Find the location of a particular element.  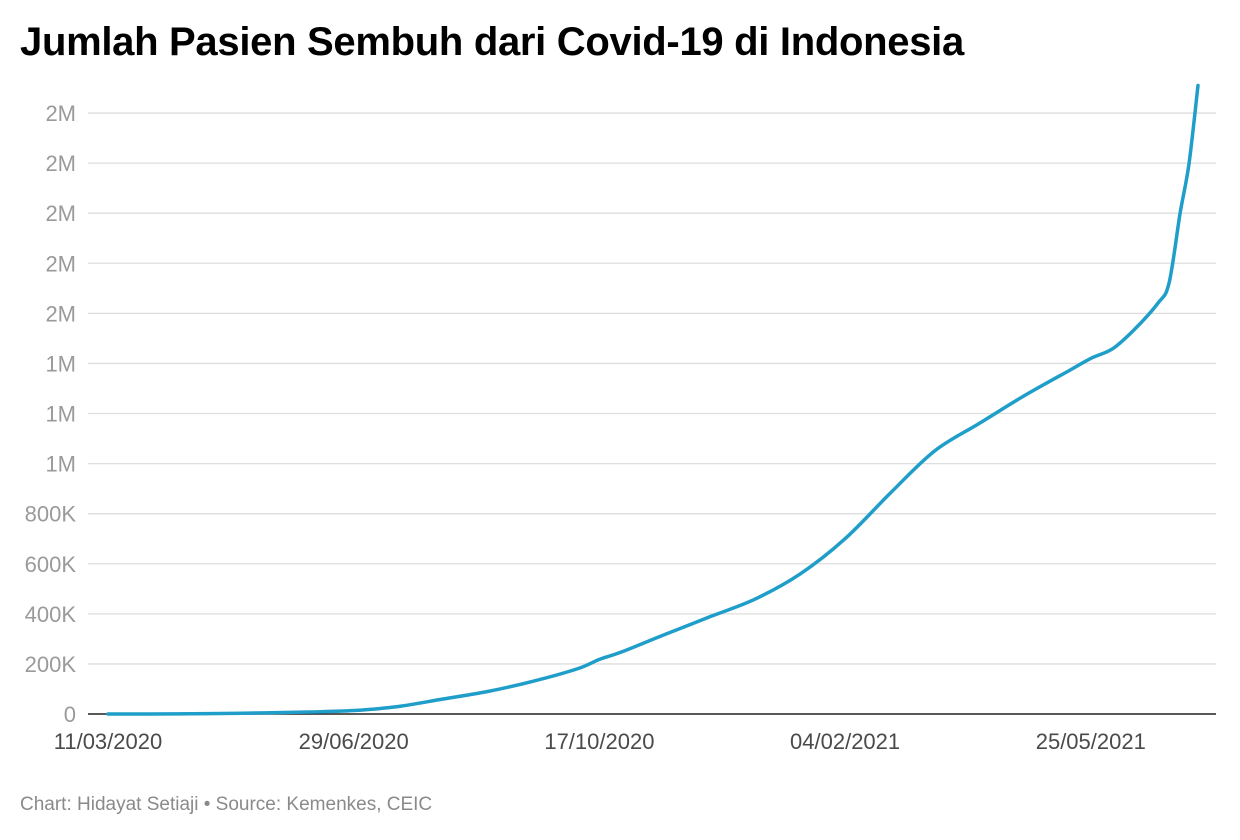

y-tick-label: 800K is located at coordinates (51, 514).